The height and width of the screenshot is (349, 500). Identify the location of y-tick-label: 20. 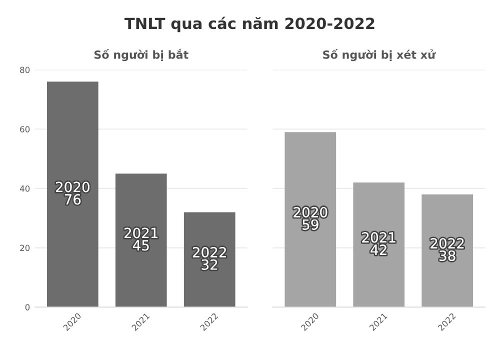
(25, 248).